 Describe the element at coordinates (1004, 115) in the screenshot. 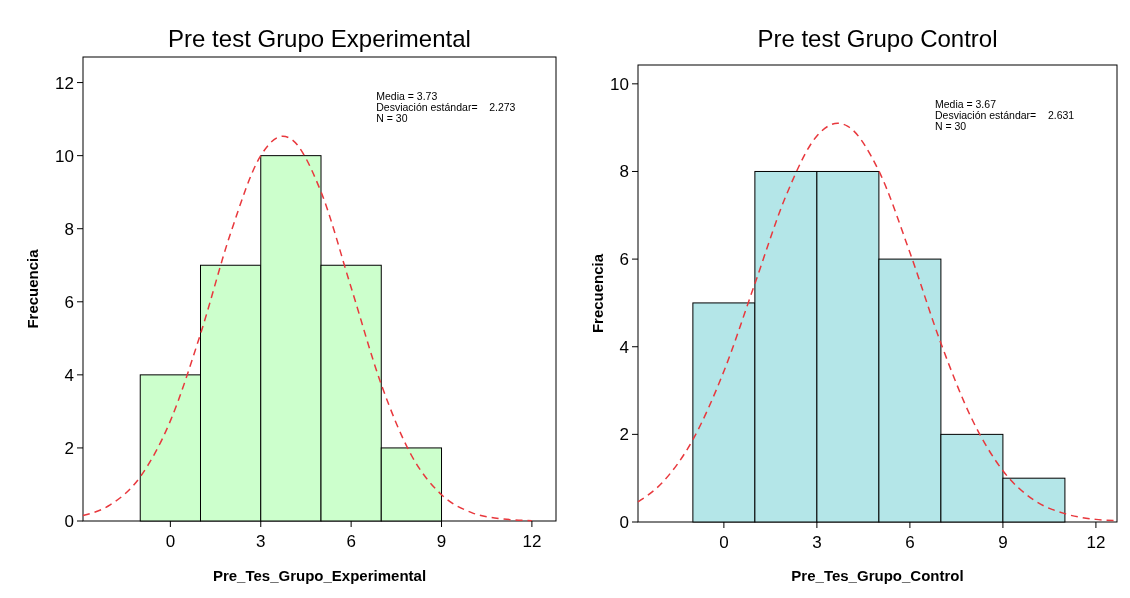

I see `annotation: Desviación estándar= 2.631` at that location.